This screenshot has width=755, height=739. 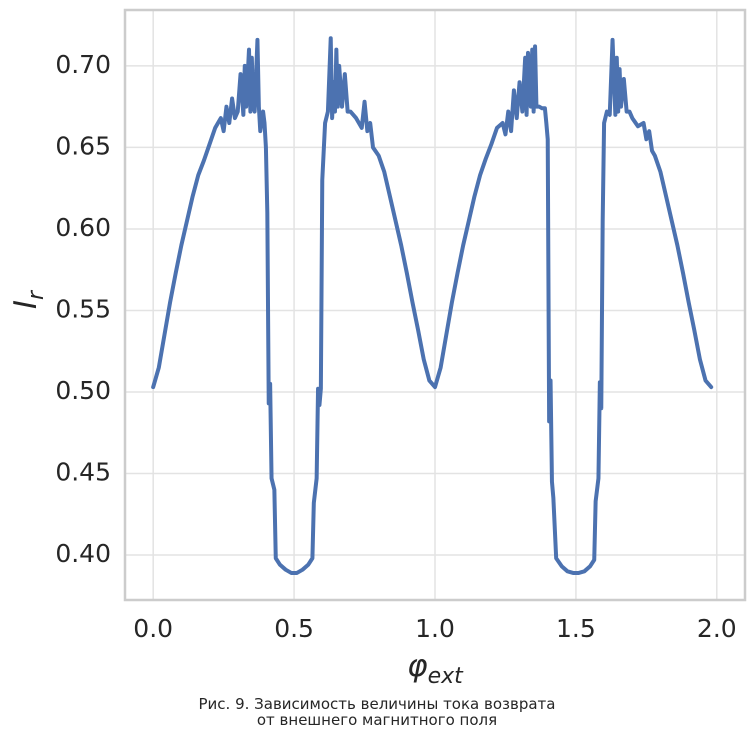 I want to click on x-tick-label: 0.0, so click(x=153, y=628).